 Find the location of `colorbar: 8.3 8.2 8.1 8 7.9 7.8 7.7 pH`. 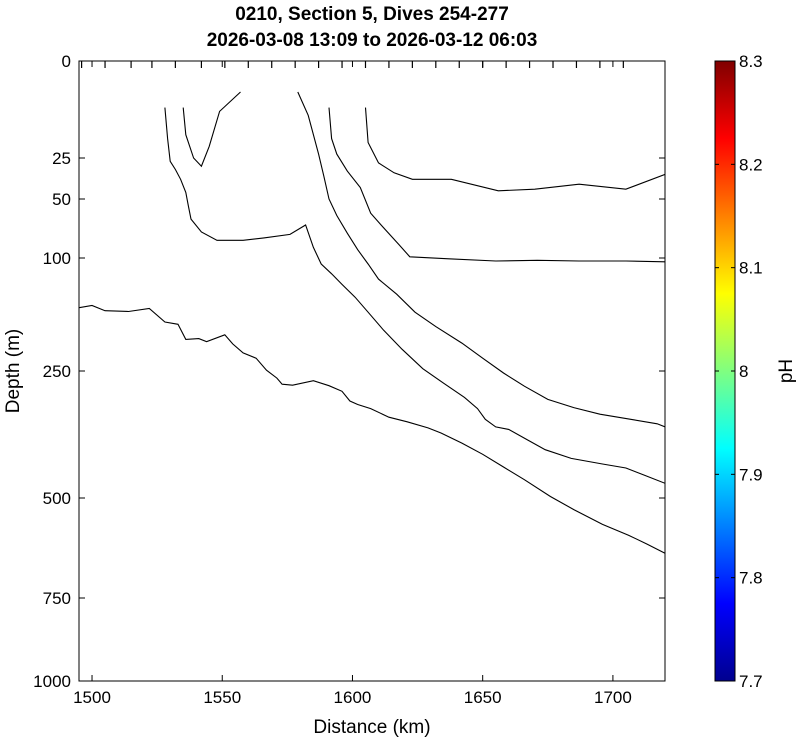

colorbar: 8.3 8.2 8.1 8 7.9 7.8 7.7 pH is located at coordinates (755, 371).